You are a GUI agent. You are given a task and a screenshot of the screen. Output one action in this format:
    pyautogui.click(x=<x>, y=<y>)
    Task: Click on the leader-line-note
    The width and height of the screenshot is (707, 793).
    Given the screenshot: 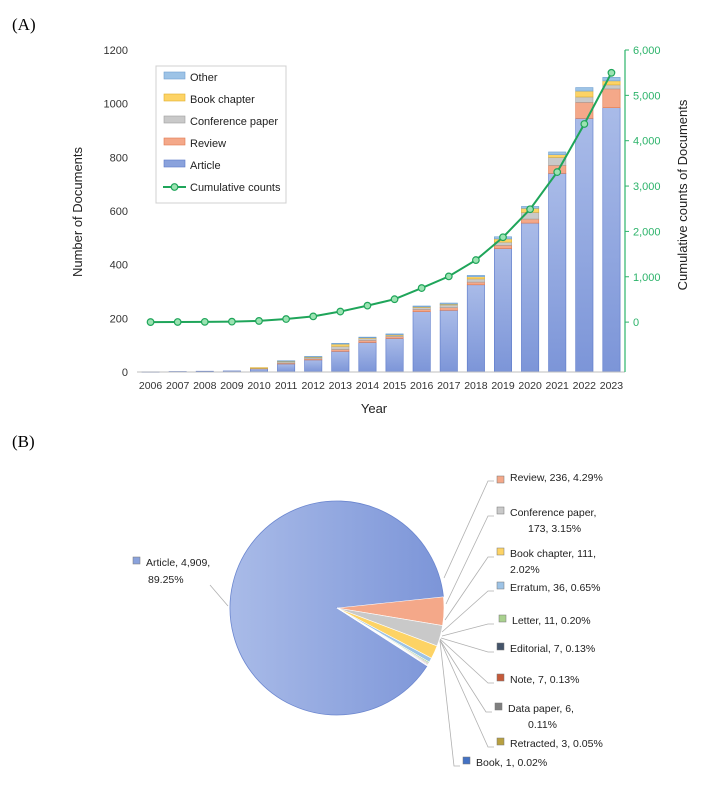 What is the action you would take?
    pyautogui.click(x=466, y=661)
    